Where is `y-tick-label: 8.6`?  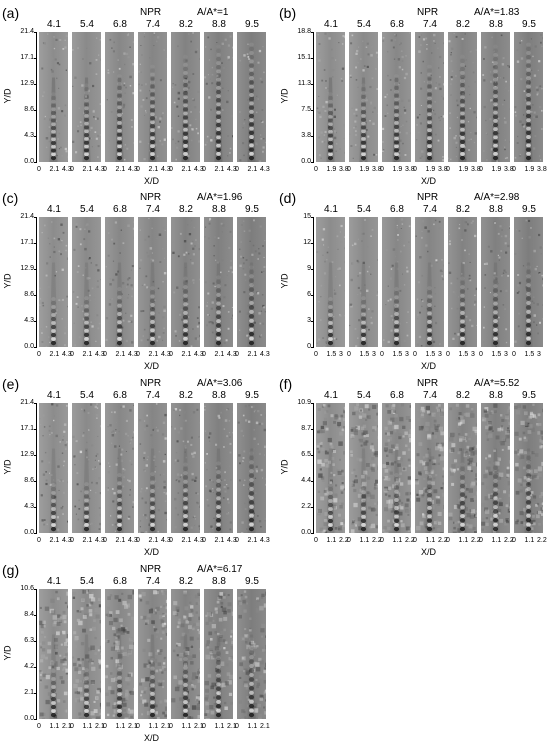 y-tick-label: 8.6 is located at coordinates (29, 480).